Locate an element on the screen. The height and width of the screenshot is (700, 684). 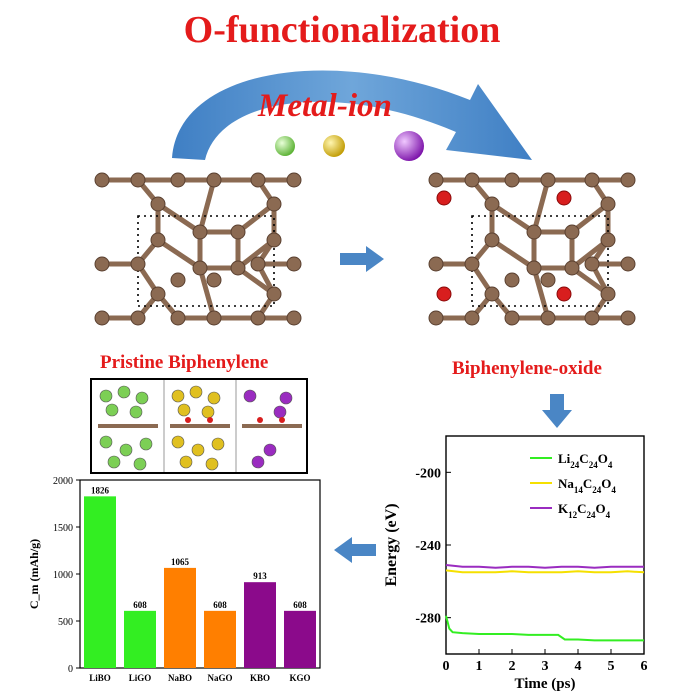
y-tick-label: 1000 is located at coordinates (63, 575).